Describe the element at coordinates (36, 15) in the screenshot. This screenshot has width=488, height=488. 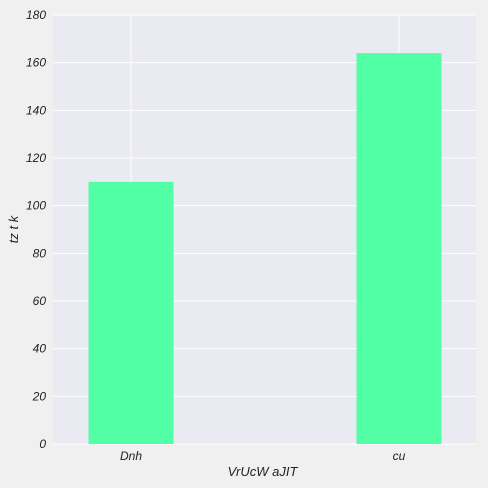
I see `y-tick-label: 180` at that location.